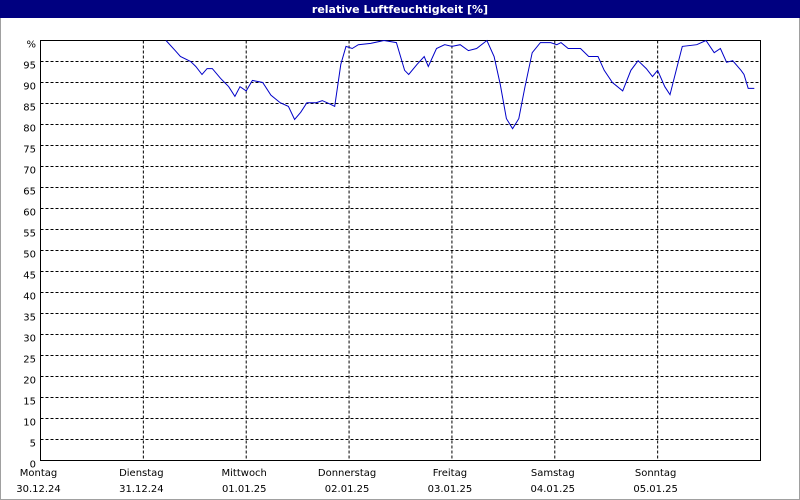  I want to click on y-tick-label: 30, so click(29, 339).